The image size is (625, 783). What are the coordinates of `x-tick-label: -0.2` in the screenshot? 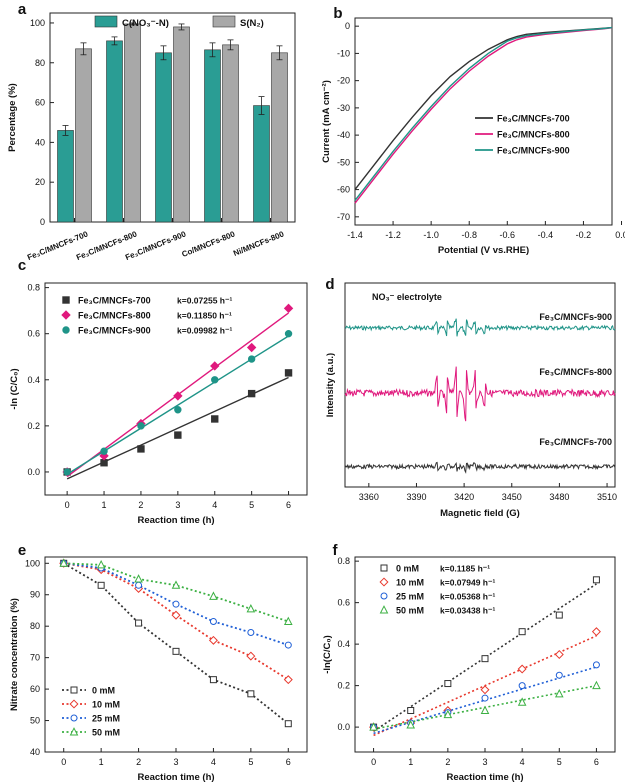 It's located at (584, 235).